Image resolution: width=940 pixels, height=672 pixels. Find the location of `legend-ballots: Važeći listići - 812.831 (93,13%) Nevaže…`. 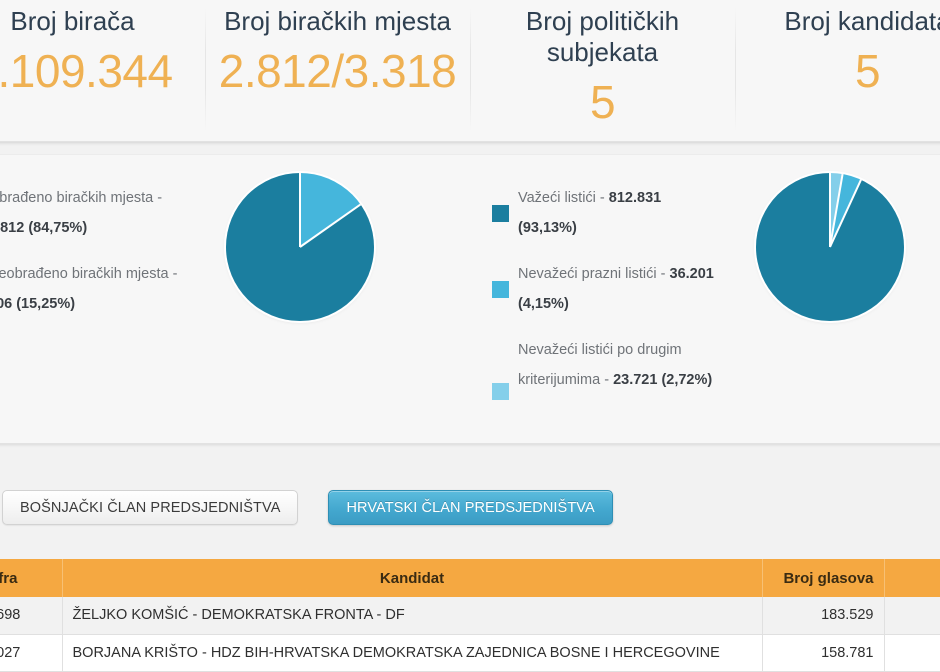

legend-ballots: Važeći listići - 812.831 (93,13%) Nevaže… is located at coordinates (592, 283).